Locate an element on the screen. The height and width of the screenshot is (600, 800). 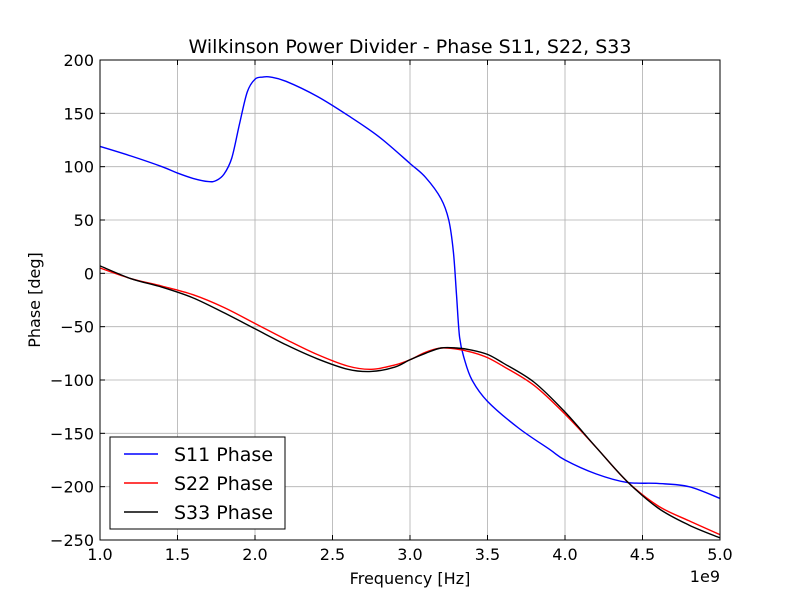
legend: S11 Phase S22 Phase S33 Phase is located at coordinates (197, 483).